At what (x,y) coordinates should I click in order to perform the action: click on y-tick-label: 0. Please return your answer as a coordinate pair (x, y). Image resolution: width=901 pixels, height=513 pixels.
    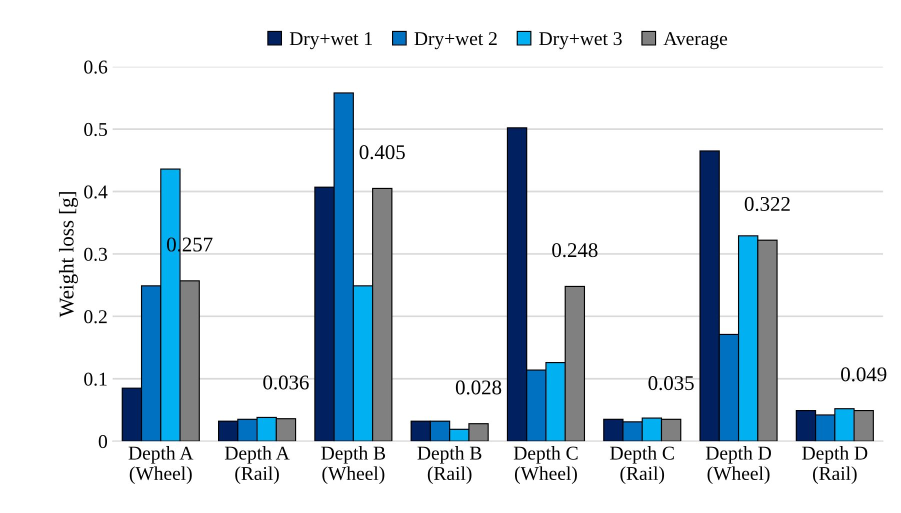
    Looking at the image, I should click on (103, 441).